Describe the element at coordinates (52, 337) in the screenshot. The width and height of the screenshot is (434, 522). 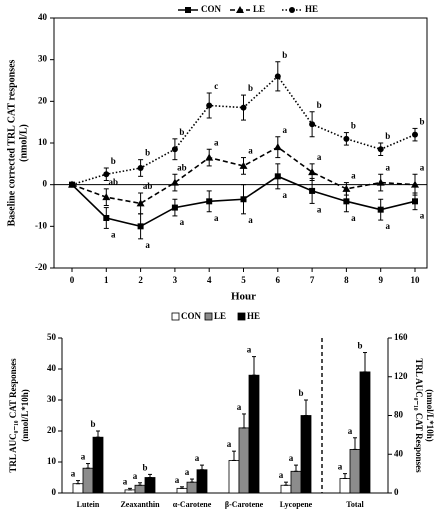
I see `y-tick-label: 50` at that location.